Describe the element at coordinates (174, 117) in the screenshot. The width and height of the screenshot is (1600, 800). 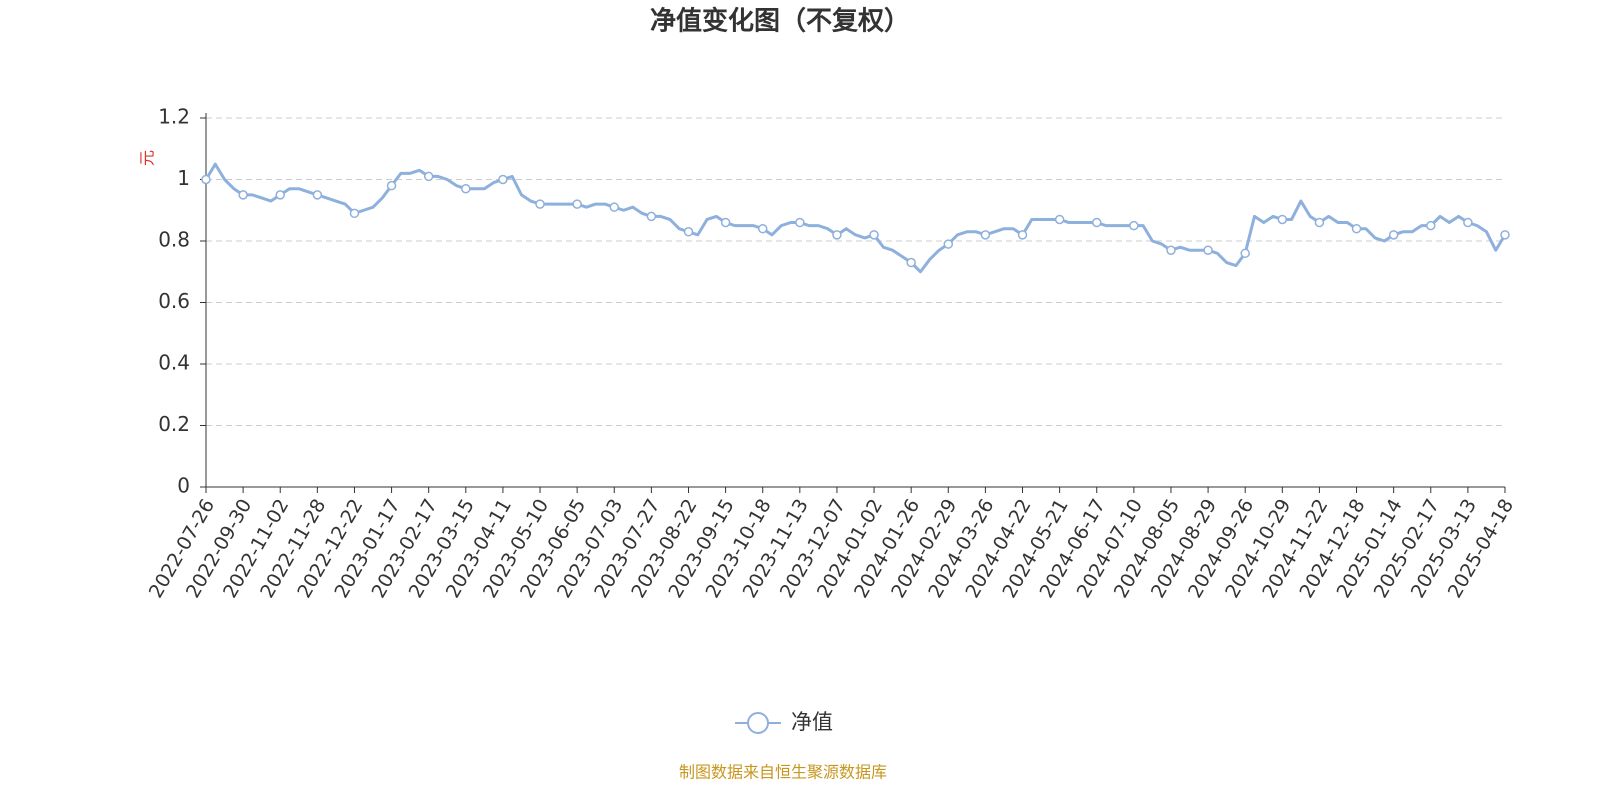
I see `y-tick-label: 1.2` at that location.